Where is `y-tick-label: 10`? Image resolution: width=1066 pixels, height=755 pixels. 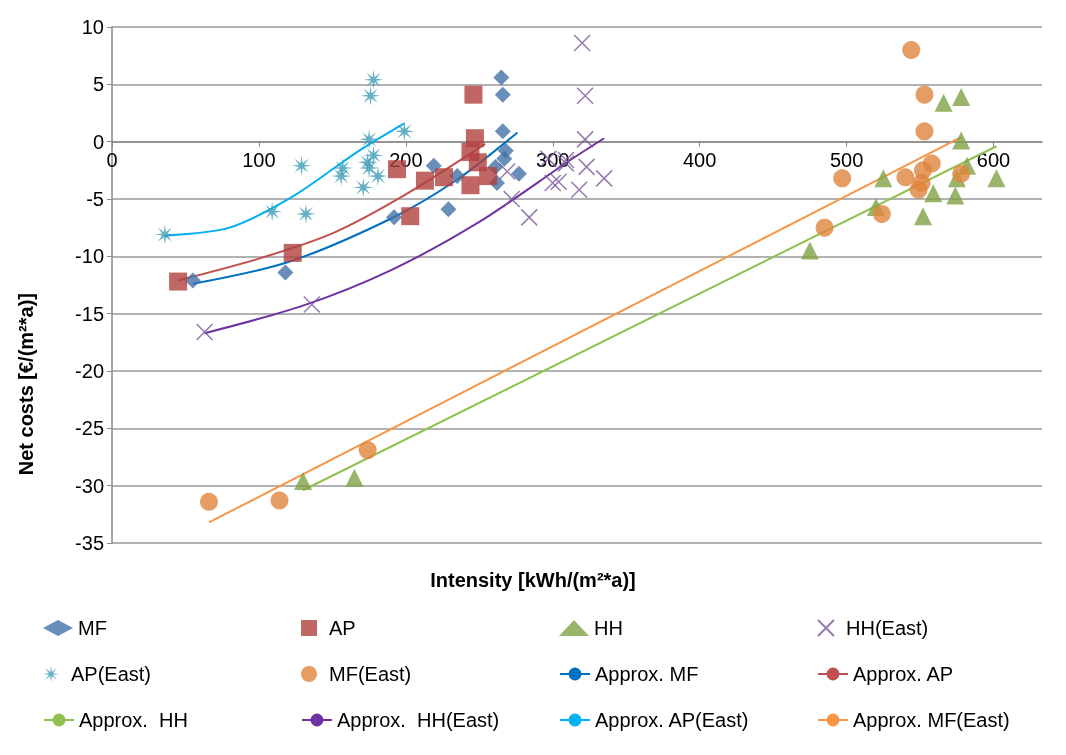
y-tick-label: 10 is located at coordinates (92, 27).